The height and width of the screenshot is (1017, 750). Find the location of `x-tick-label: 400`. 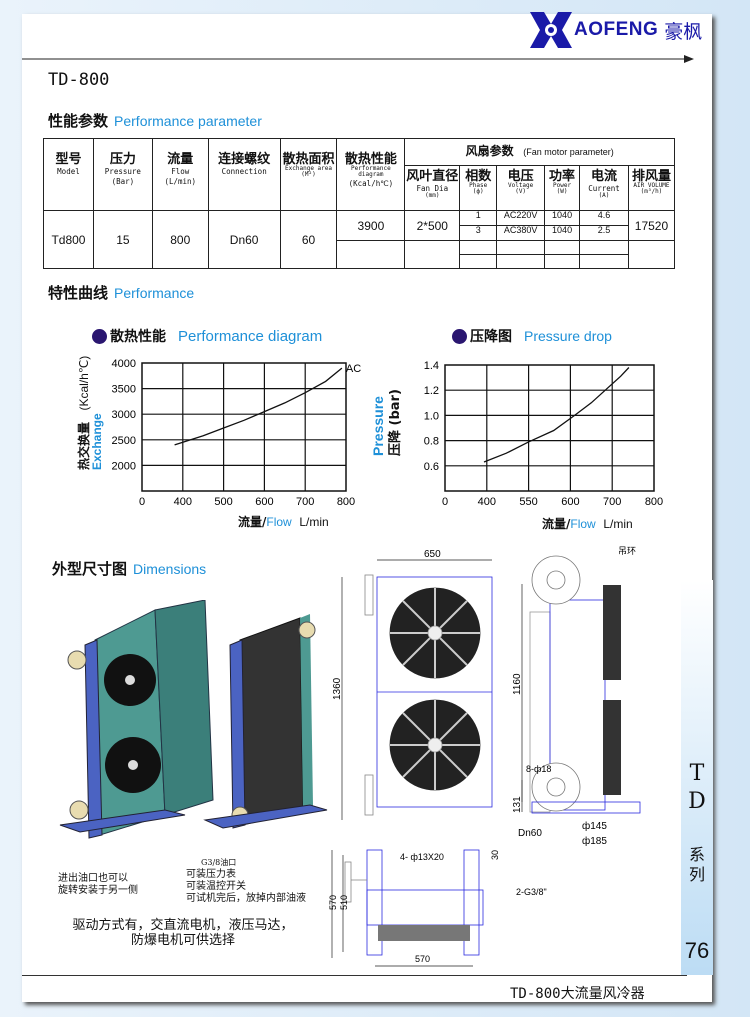

x-tick-label: 400 is located at coordinates (183, 502).